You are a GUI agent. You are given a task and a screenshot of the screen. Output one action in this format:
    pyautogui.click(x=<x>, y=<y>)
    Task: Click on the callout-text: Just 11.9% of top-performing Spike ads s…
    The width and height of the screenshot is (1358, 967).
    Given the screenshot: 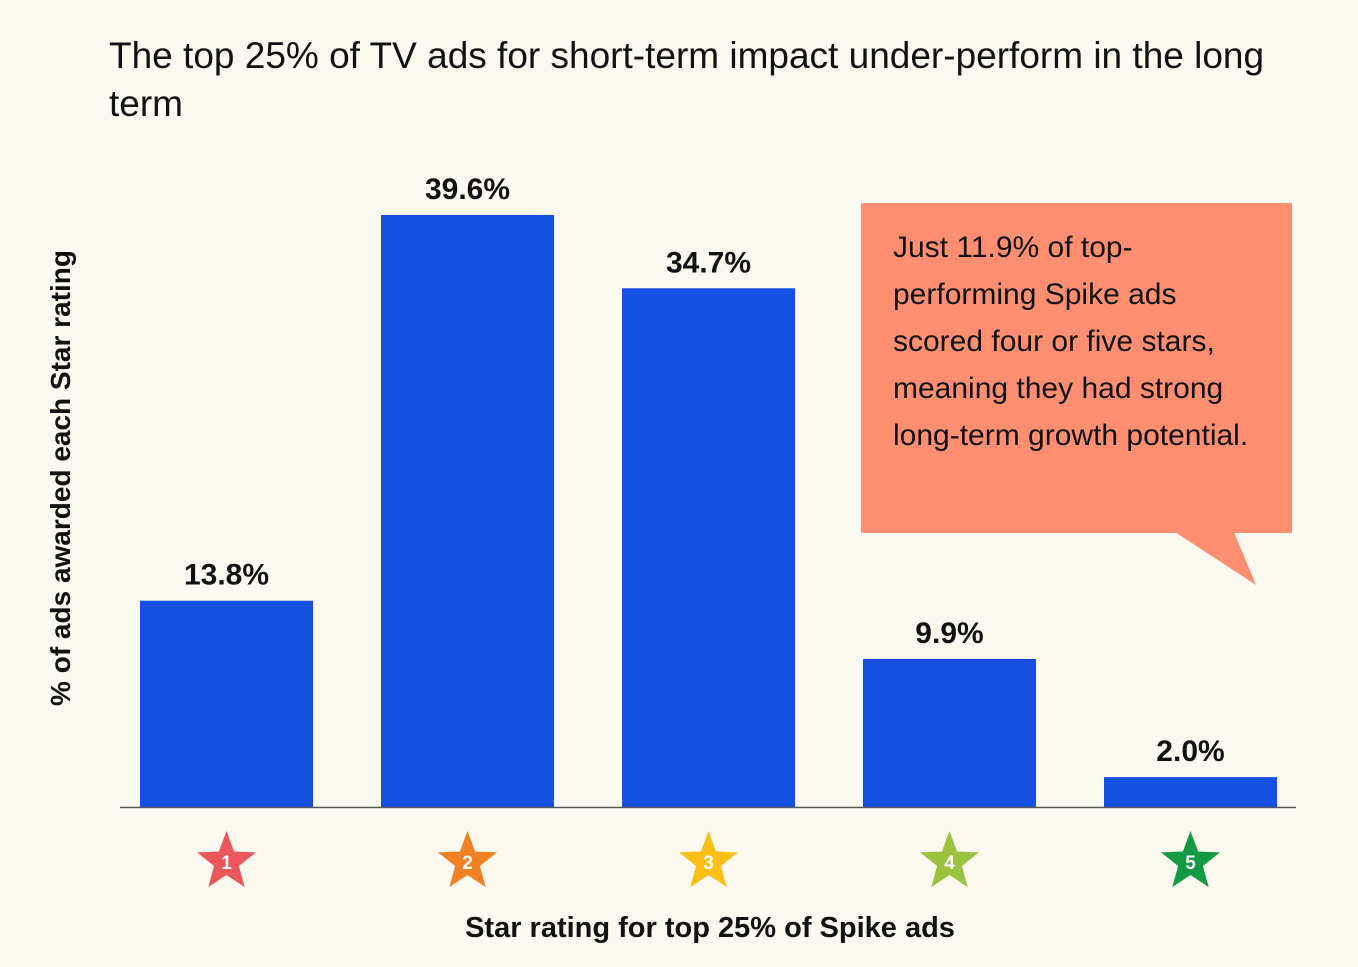 What is the action you would take?
    pyautogui.click(x=1071, y=341)
    